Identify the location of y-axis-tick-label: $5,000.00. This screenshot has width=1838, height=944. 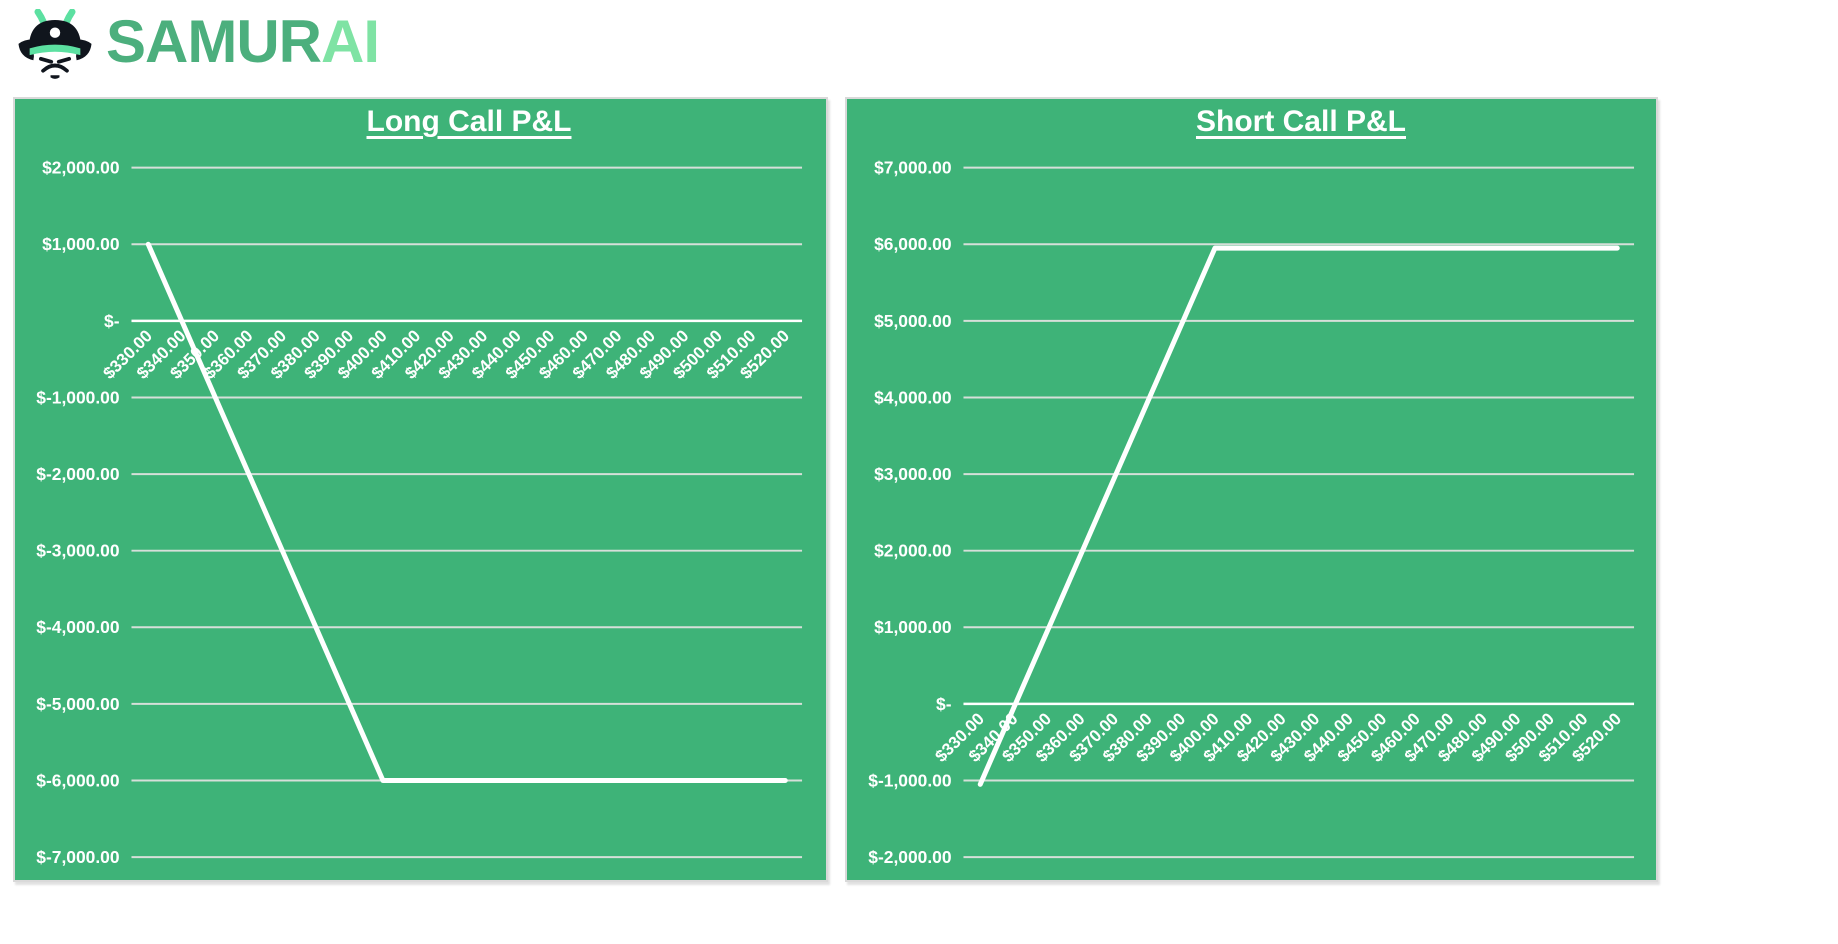
(912, 321).